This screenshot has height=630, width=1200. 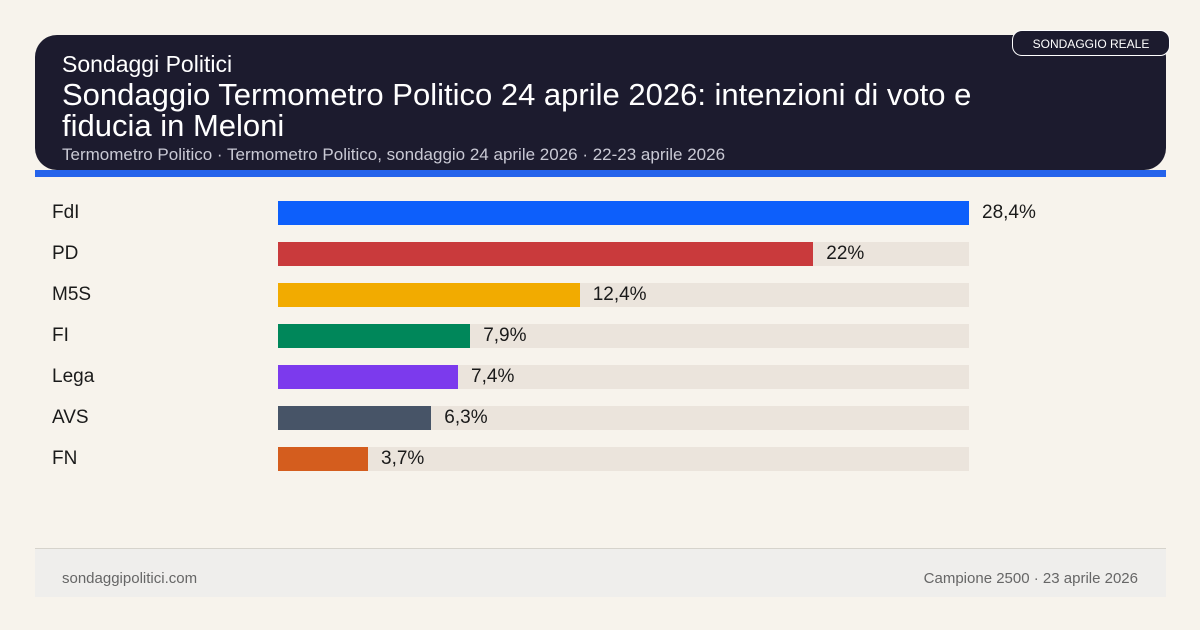 What do you see at coordinates (466, 417) in the screenshot?
I see `value-label: 6,3%` at bounding box center [466, 417].